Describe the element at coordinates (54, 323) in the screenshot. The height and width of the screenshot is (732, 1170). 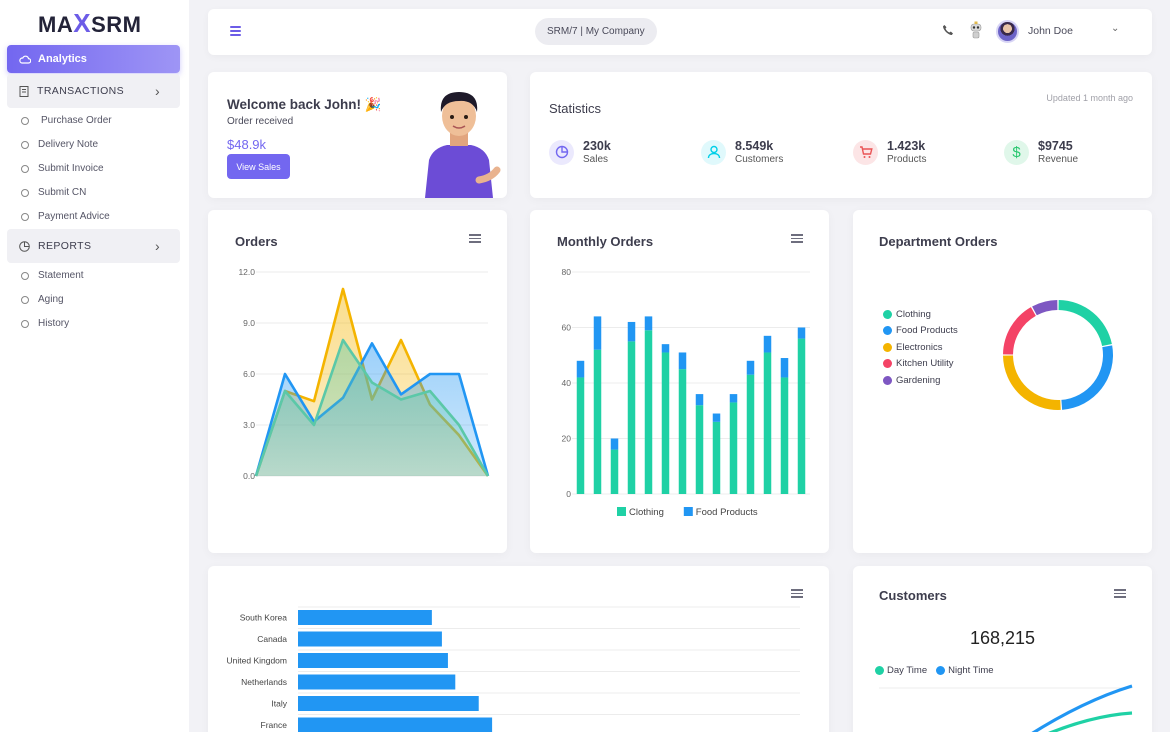
I see `nav-item-label: History` at that location.